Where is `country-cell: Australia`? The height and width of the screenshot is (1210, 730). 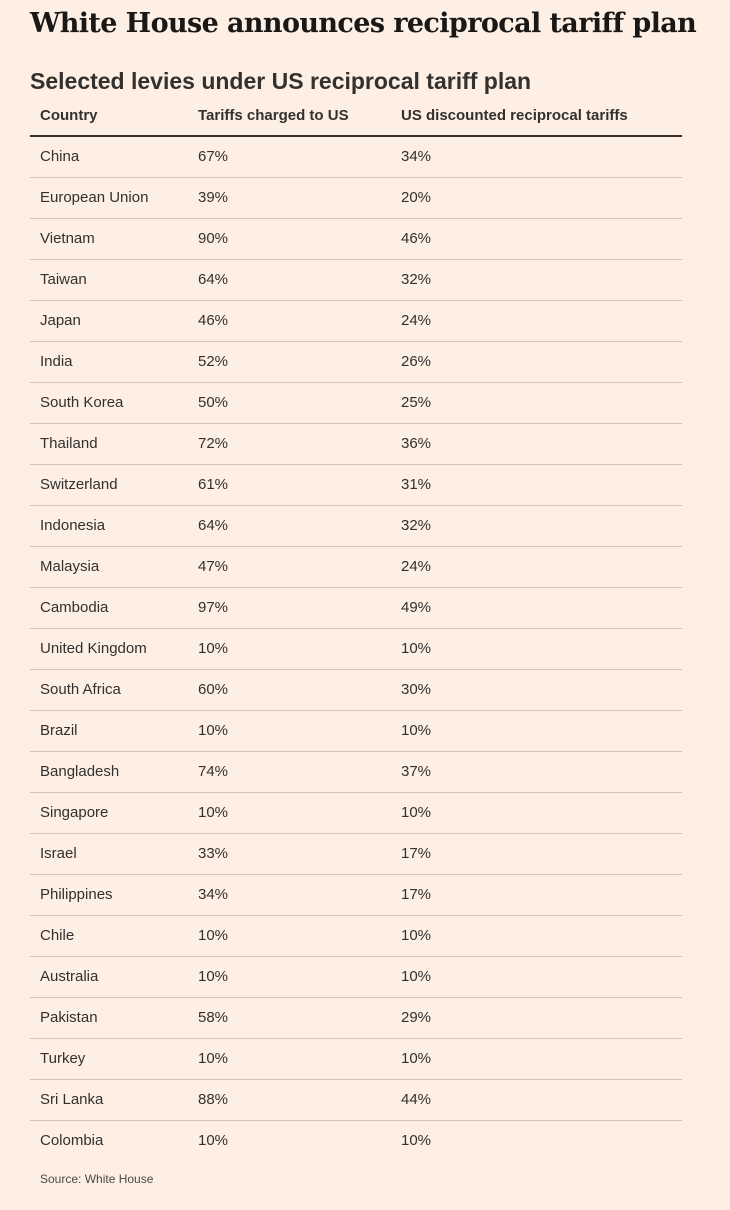 country-cell: Australia is located at coordinates (109, 977).